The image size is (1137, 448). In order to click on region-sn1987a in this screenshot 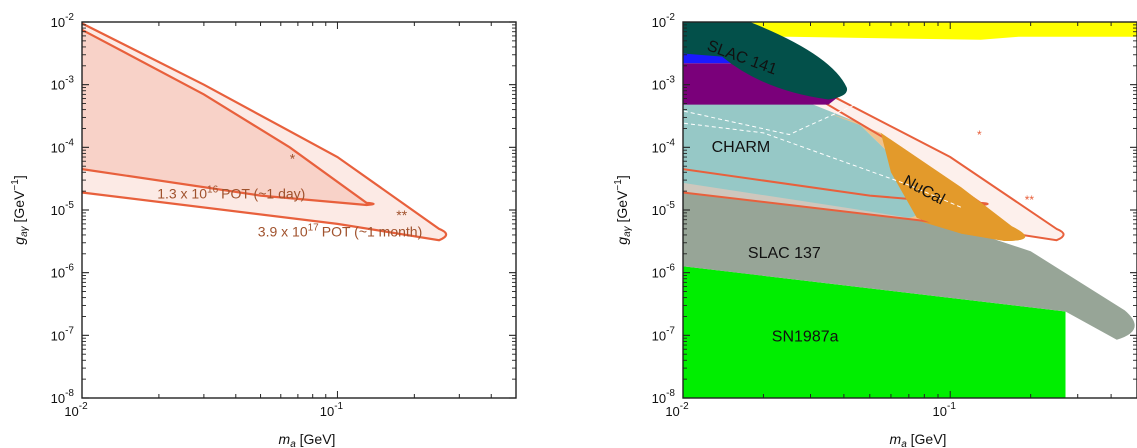, I will do `click(874, 332)`.